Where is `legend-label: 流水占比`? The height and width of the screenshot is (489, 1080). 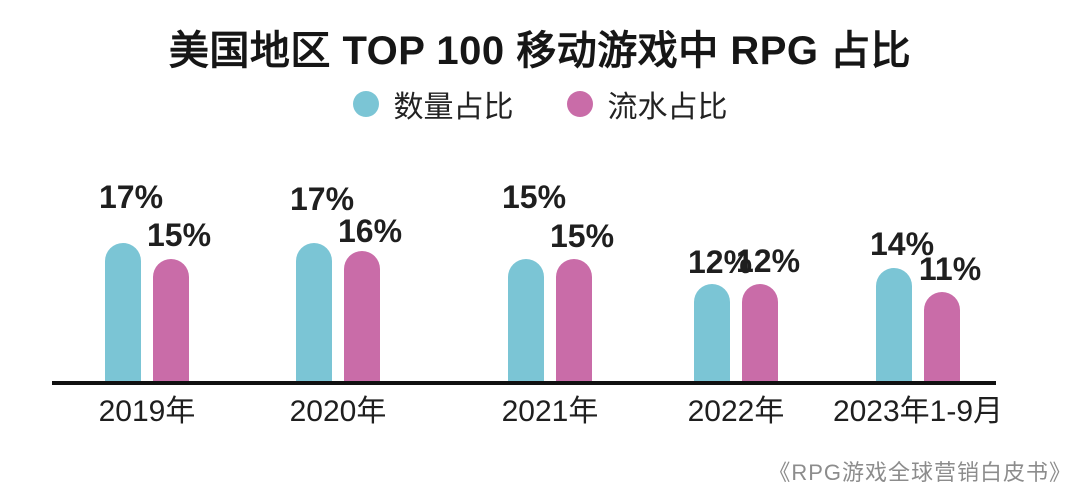
legend-label: 流水占比 is located at coordinates (667, 107).